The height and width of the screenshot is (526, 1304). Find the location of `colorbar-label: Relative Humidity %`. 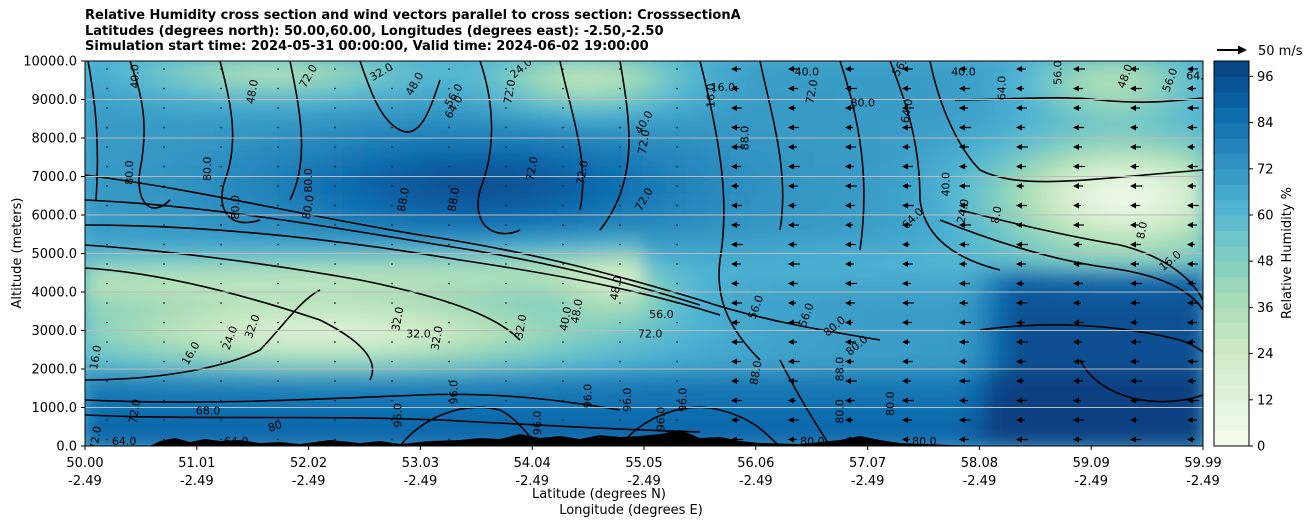

colorbar-label: Relative Humidity % is located at coordinates (1287, 253).